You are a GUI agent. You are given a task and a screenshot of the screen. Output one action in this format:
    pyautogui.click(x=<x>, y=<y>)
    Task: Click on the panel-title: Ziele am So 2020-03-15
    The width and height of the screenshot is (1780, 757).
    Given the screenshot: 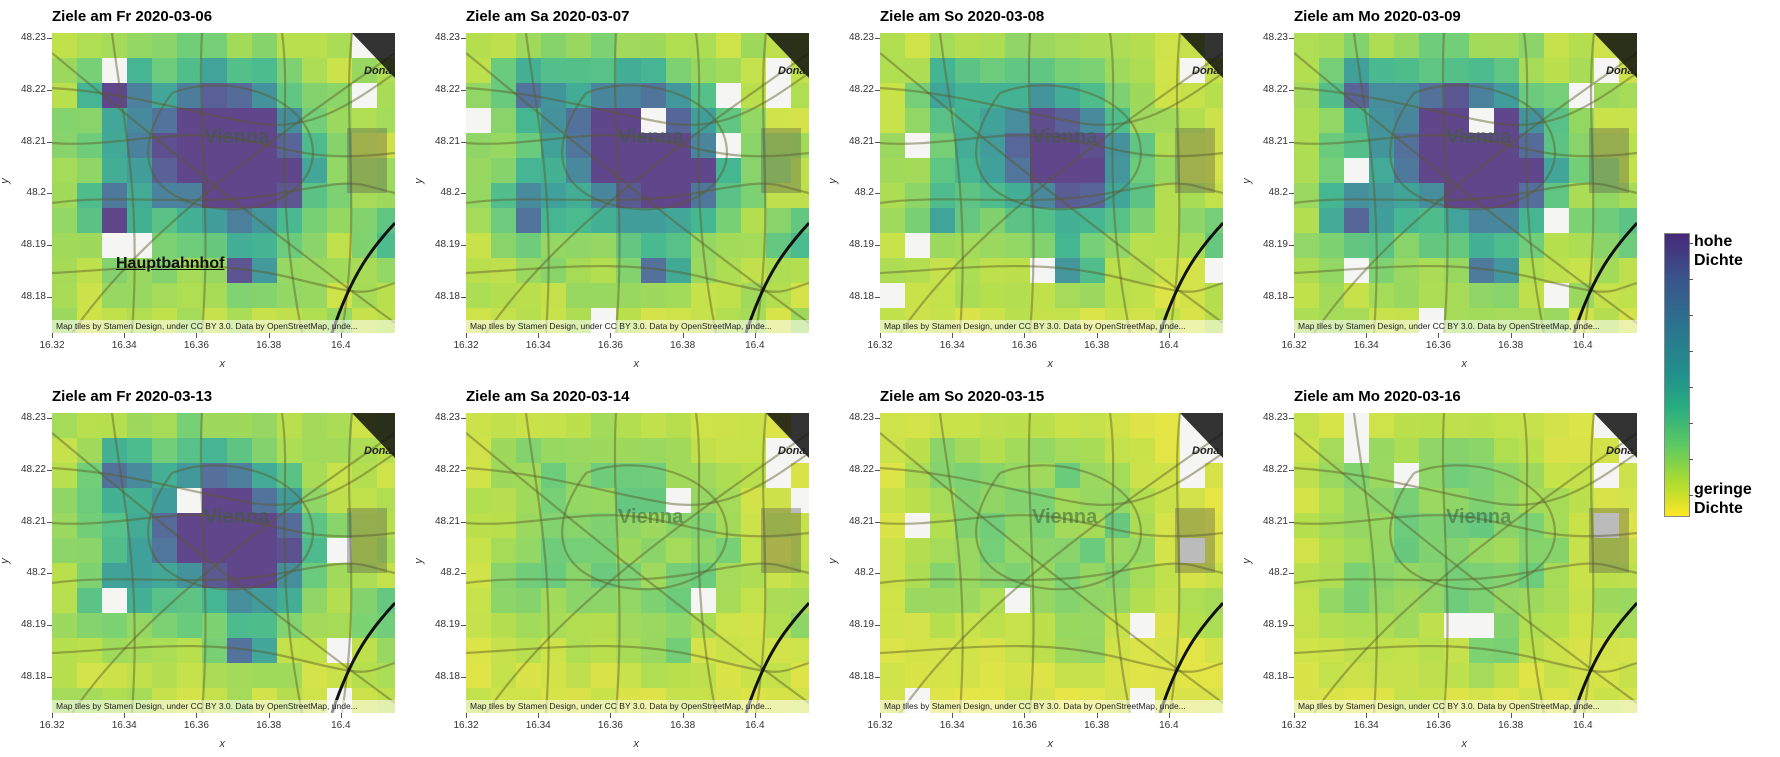 What is the action you would take?
    pyautogui.click(x=962, y=396)
    